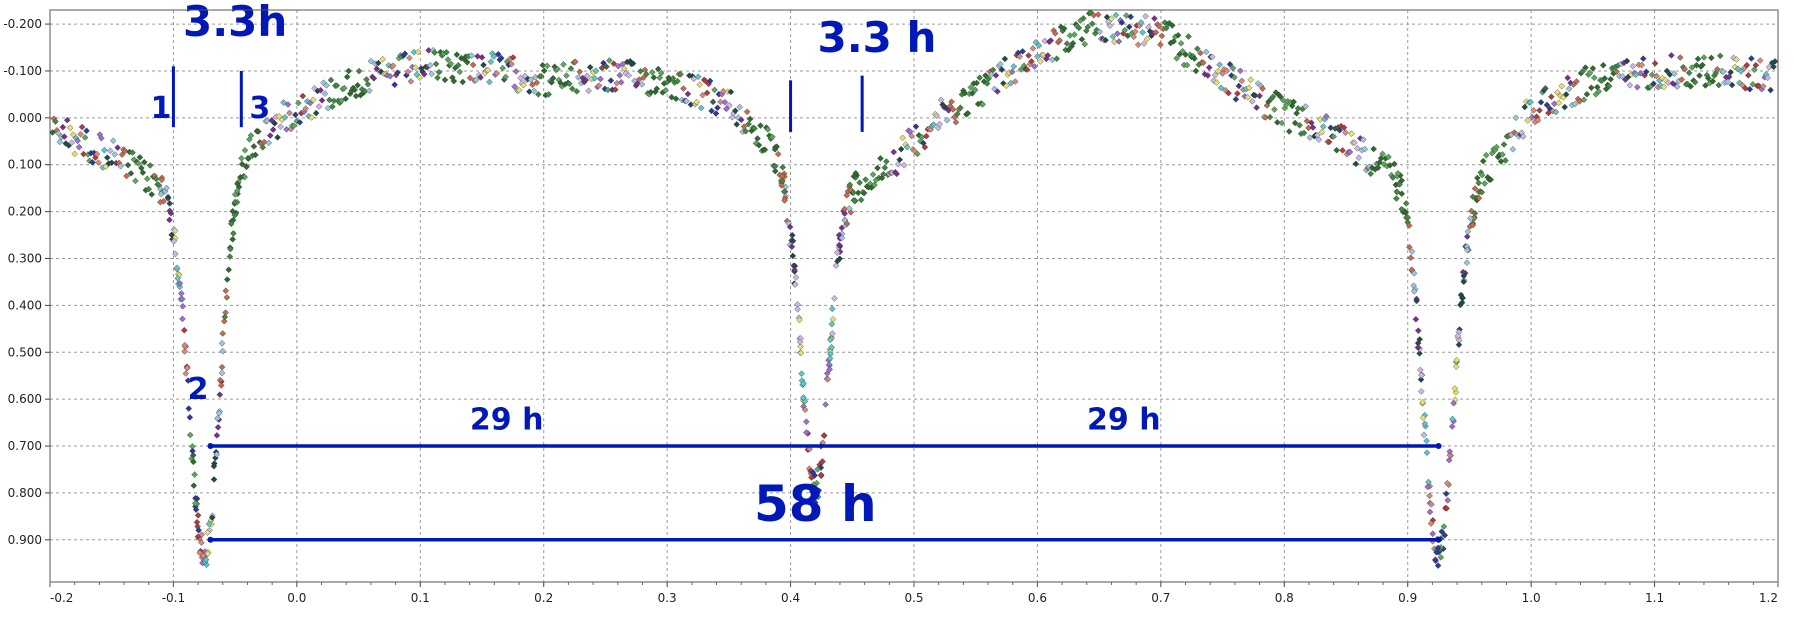 The width and height of the screenshot is (1794, 618). Describe the element at coordinates (25, 493) in the screenshot. I see `y-tick-label: 0.800` at that location.